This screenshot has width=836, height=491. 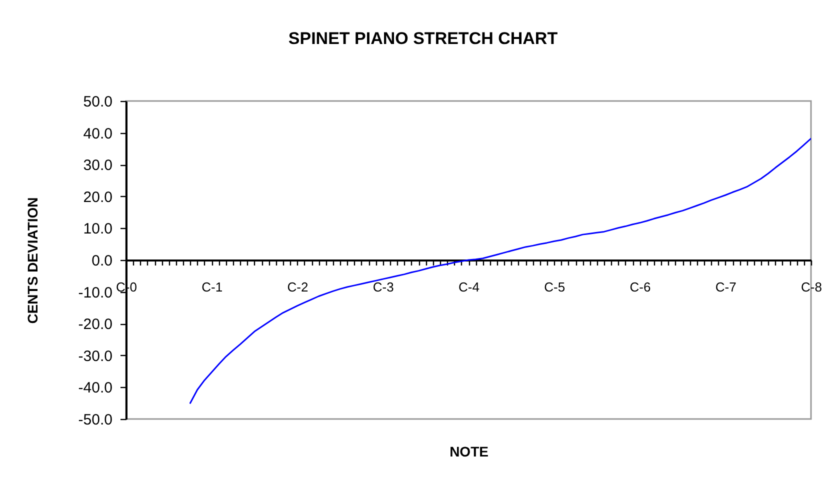 I want to click on y-tick-label: 40.0, so click(x=97, y=133).